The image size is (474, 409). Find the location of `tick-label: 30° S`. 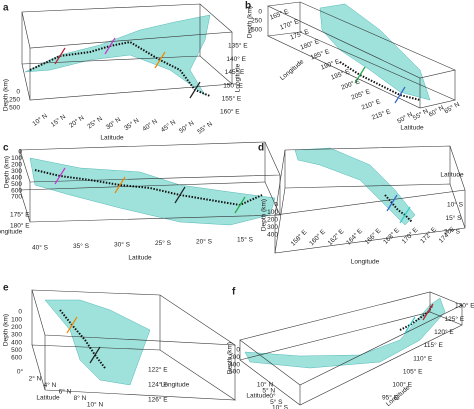

tick-label: 30° S is located at coordinates (122, 245).